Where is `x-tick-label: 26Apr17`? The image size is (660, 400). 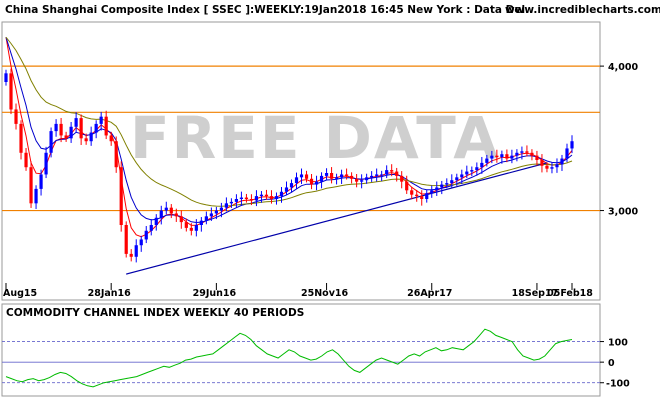
x-tick-label: 26Apr17 is located at coordinates (429, 293).